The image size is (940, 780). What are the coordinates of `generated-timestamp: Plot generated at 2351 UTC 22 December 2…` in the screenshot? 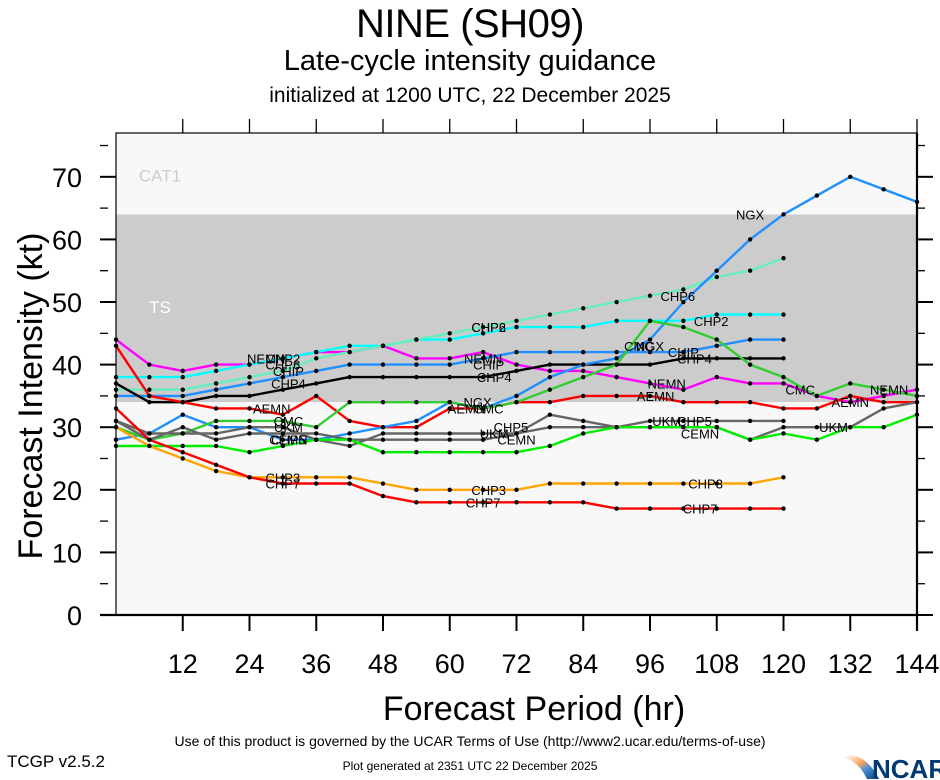 It's located at (470, 766).